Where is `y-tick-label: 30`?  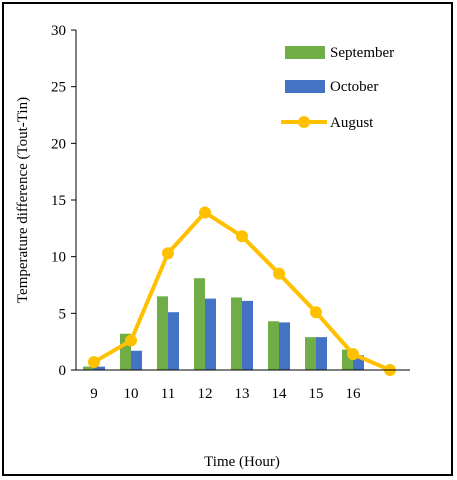
y-tick-label: 30 is located at coordinates (58, 31).